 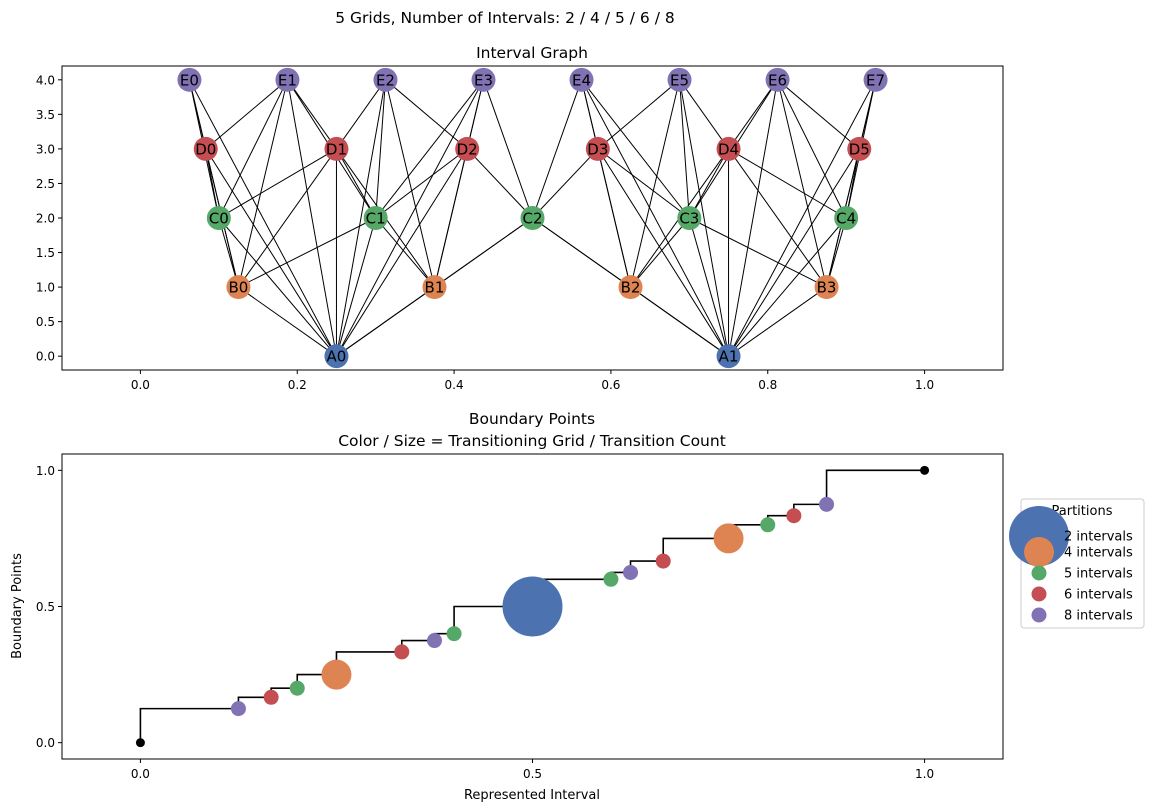 What do you see at coordinates (729, 357) in the screenshot?
I see `graph-node-label: A1` at bounding box center [729, 357].